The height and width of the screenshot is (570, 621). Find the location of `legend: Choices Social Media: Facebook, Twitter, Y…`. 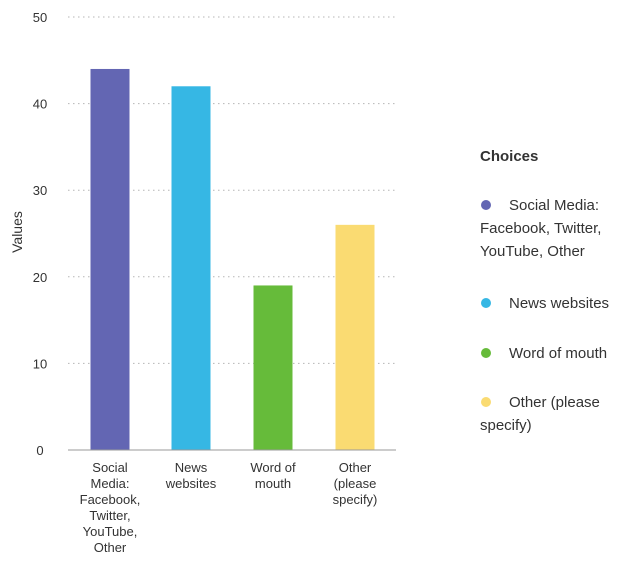

legend: Choices Social Media: Facebook, Twitter, Y… is located at coordinates (544, 291).